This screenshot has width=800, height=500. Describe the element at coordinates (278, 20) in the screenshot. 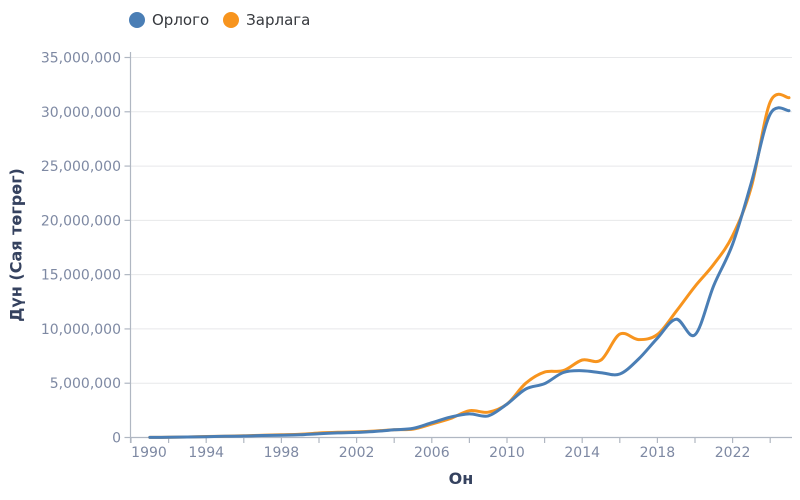

I see `legend-label-expenditure: Зарлага` at that location.